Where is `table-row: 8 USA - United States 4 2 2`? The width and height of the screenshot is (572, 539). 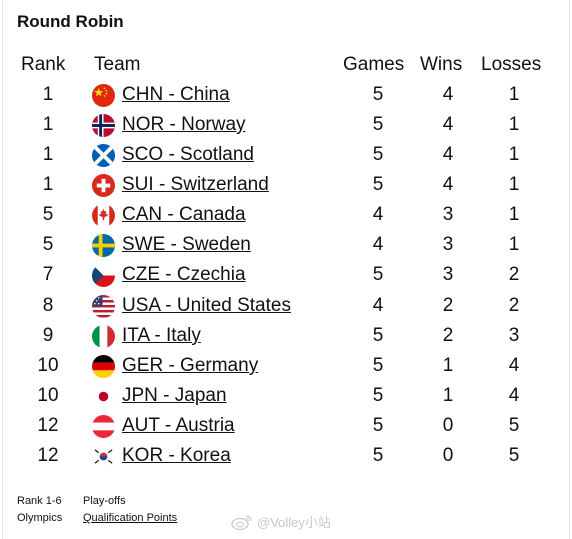 table-row: 8 USA - United States 4 2 2 is located at coordinates (287, 306).